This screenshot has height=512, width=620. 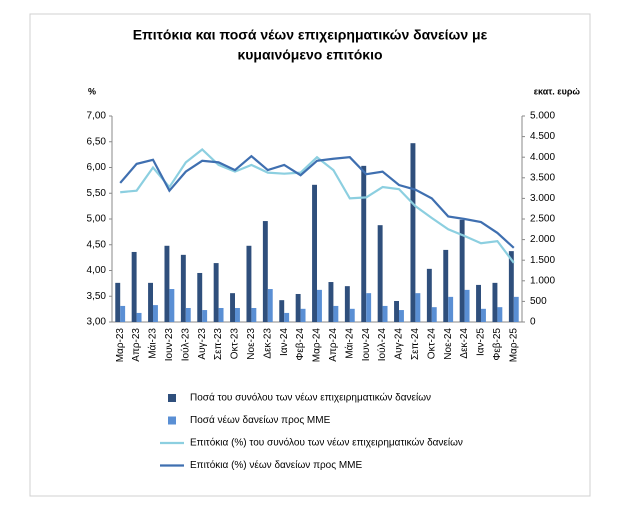 What do you see at coordinates (415, 344) in the screenshot?
I see `x-tick-label: Σεπ-24` at bounding box center [415, 344].